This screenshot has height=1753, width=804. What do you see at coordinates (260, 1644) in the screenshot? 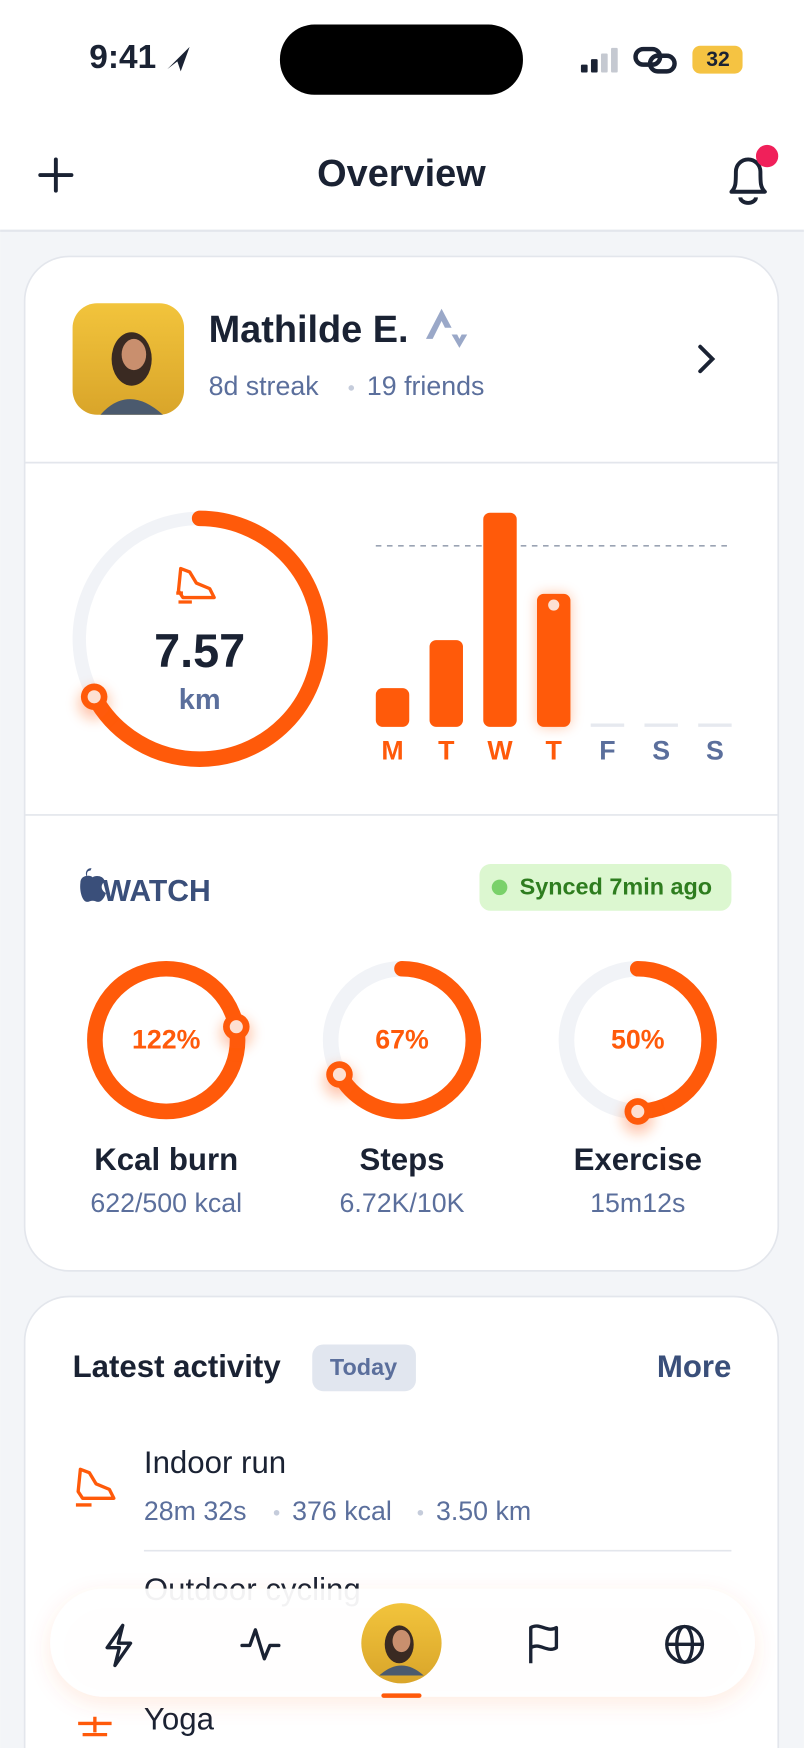
I see `tab-activity` at bounding box center [260, 1644].